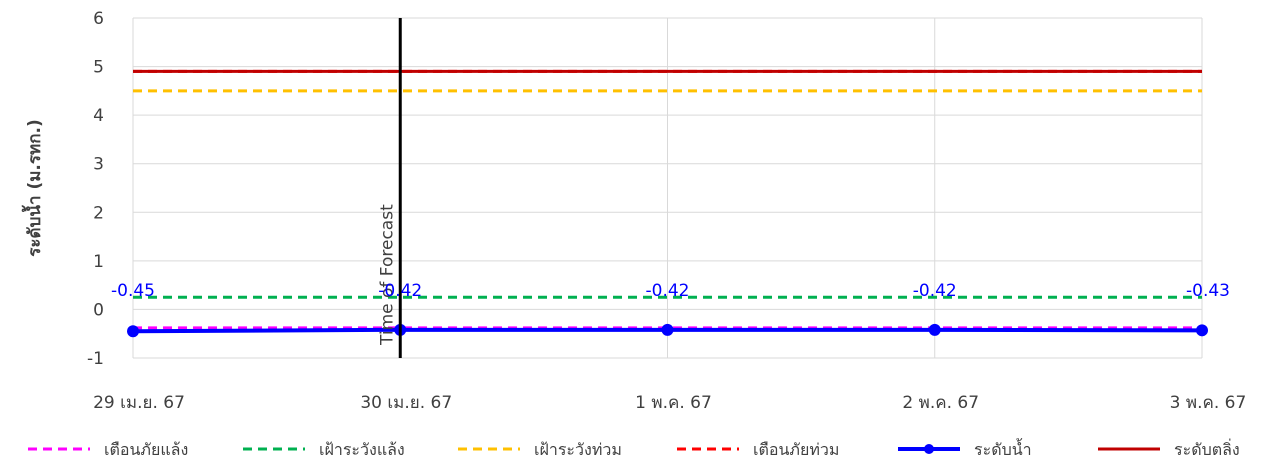  Describe the element at coordinates (673, 403) in the screenshot. I see `x-tick-label: 1 พ.ค. 67` at that location.